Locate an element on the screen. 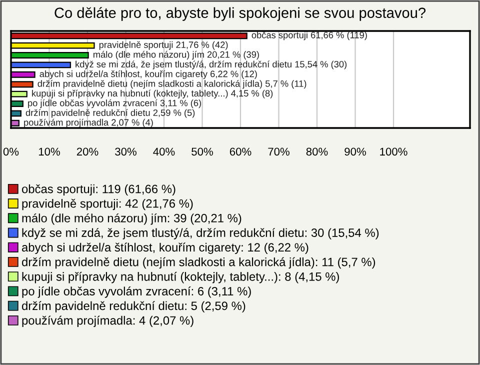  x-tick-label: 40% is located at coordinates (164, 152).